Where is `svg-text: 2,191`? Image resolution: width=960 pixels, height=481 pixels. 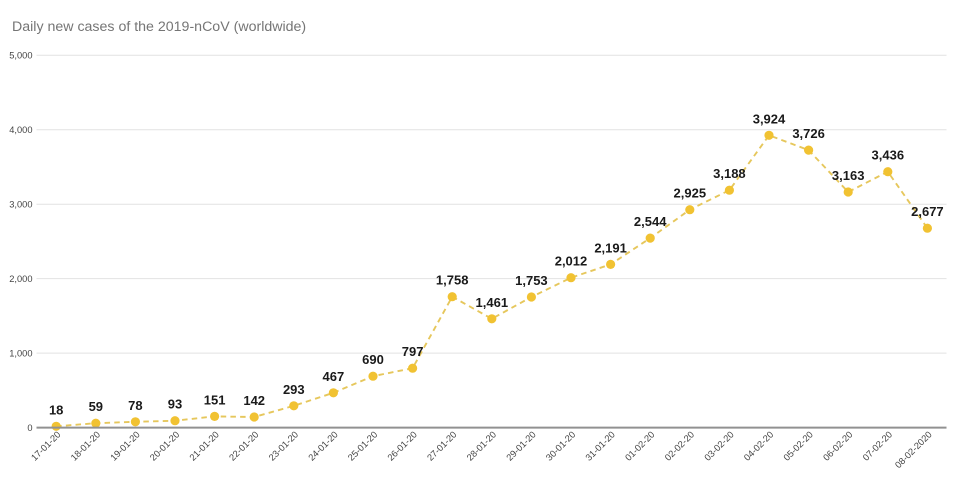
svg-text: 2,191 is located at coordinates (610, 247).